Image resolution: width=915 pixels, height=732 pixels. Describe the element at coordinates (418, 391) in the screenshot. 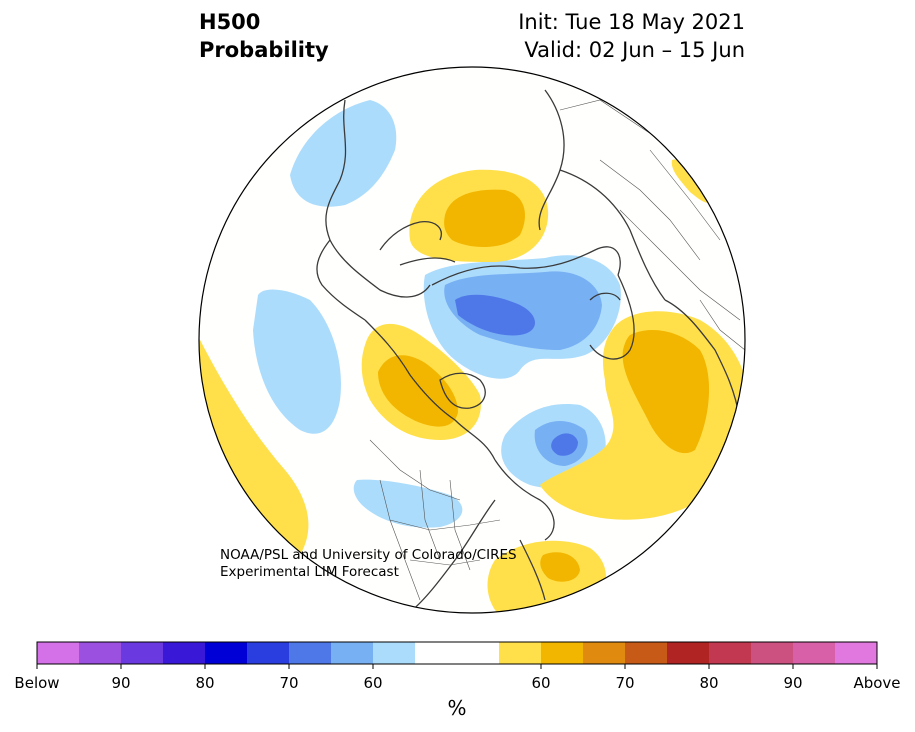

I see `above-region-canada-core` at that location.